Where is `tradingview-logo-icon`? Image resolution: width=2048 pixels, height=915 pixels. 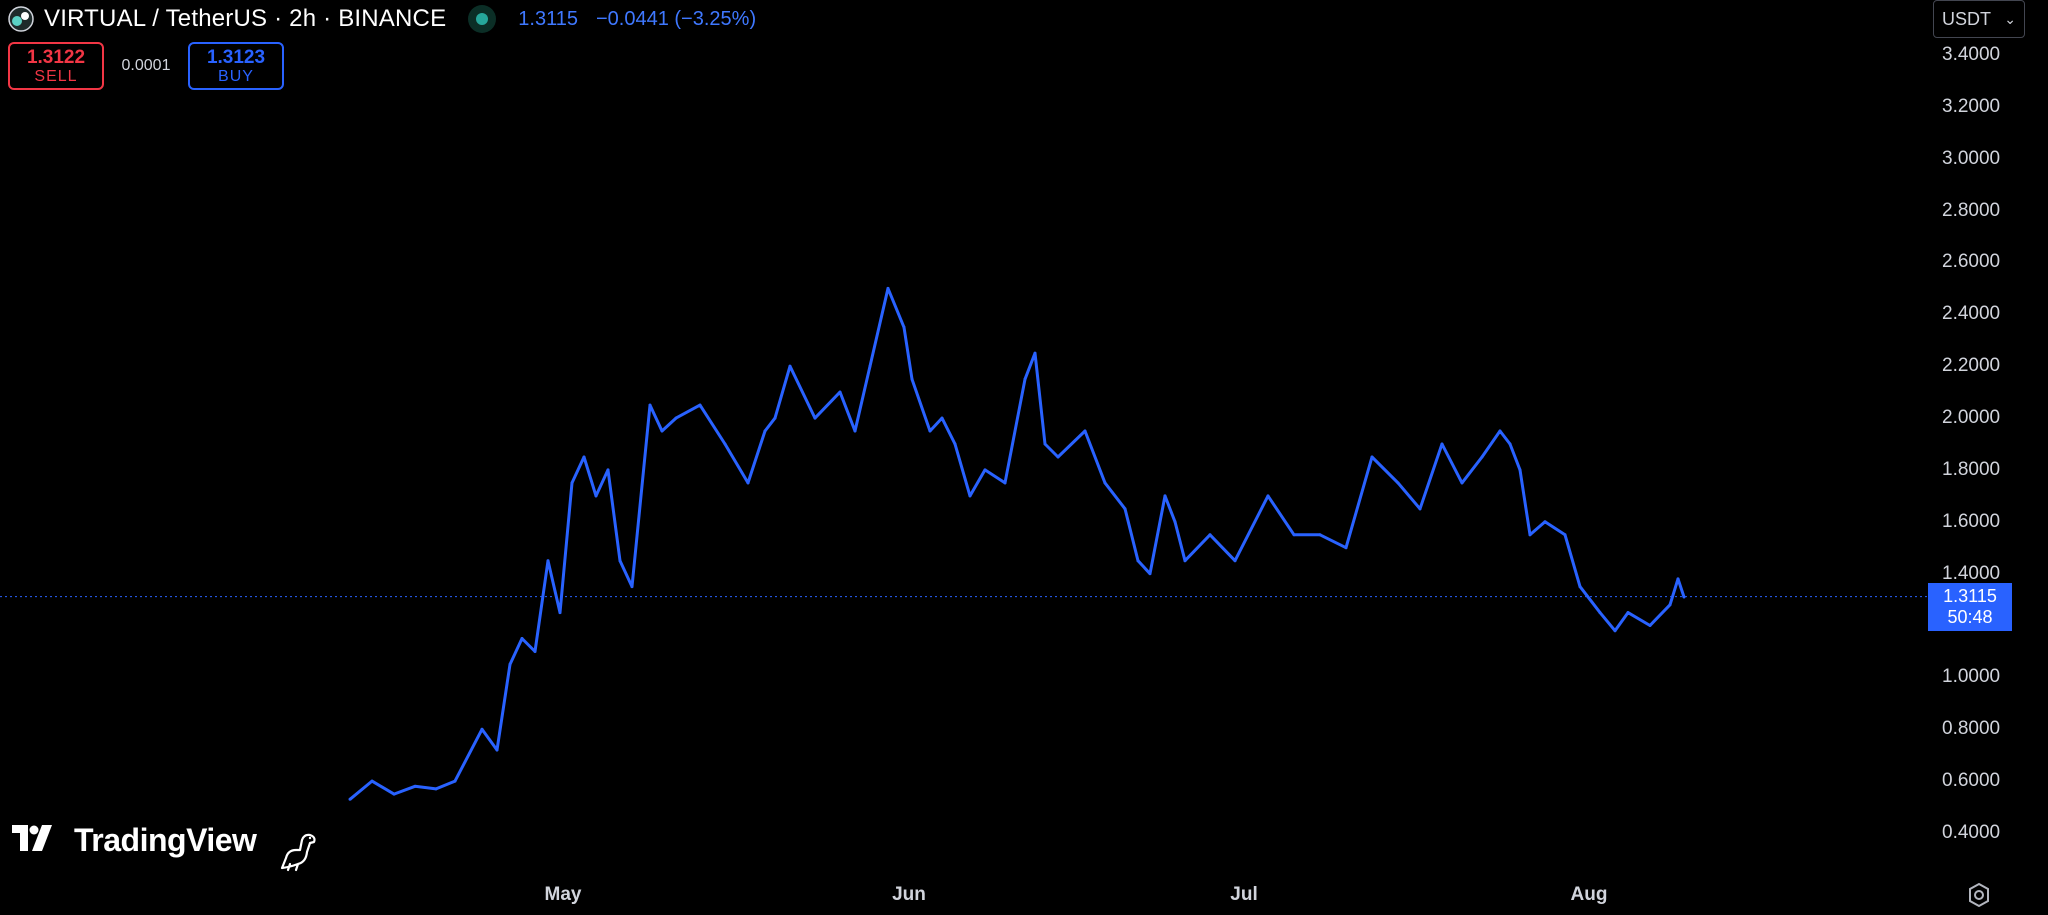 tradingview-logo-icon is located at coordinates (32, 838).